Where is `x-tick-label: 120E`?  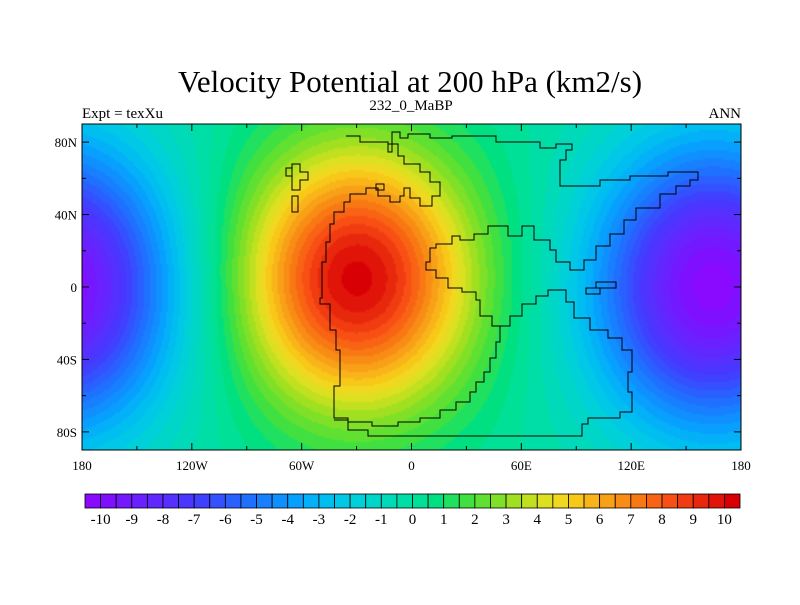 x-tick-label: 120E is located at coordinates (631, 465).